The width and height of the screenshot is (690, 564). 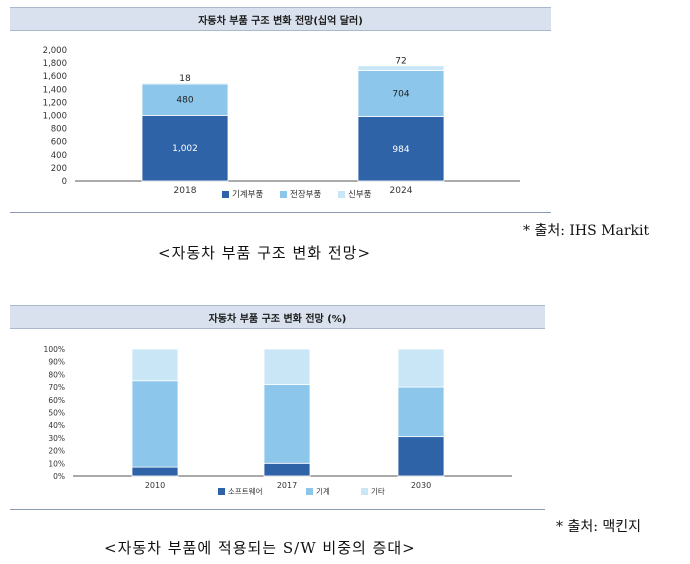 I want to click on chart1-data-label: 18, so click(x=185, y=79).